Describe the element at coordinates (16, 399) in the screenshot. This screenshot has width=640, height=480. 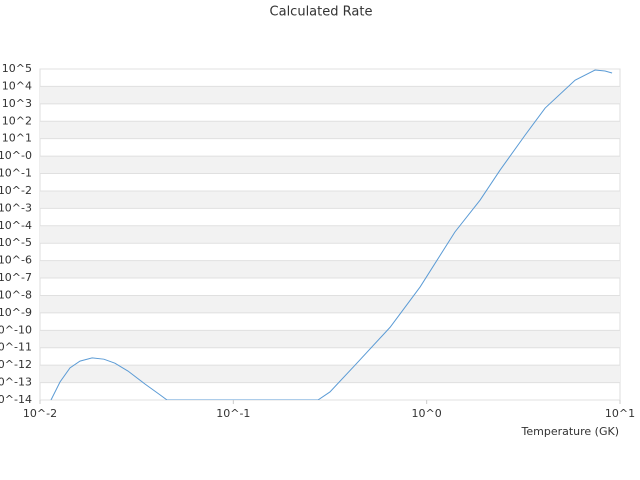
I see `y-tick-label: 10^-14` at that location.